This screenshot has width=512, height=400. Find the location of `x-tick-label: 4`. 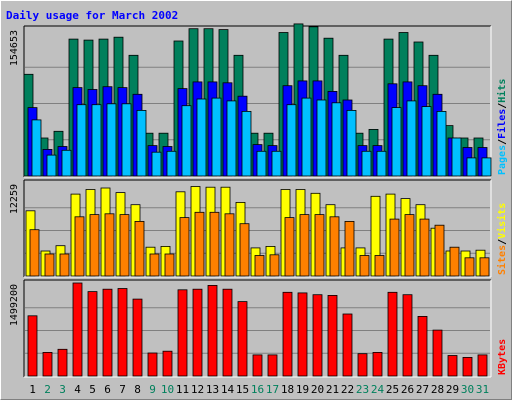

x-tick-label: 4 is located at coordinates (77, 389).